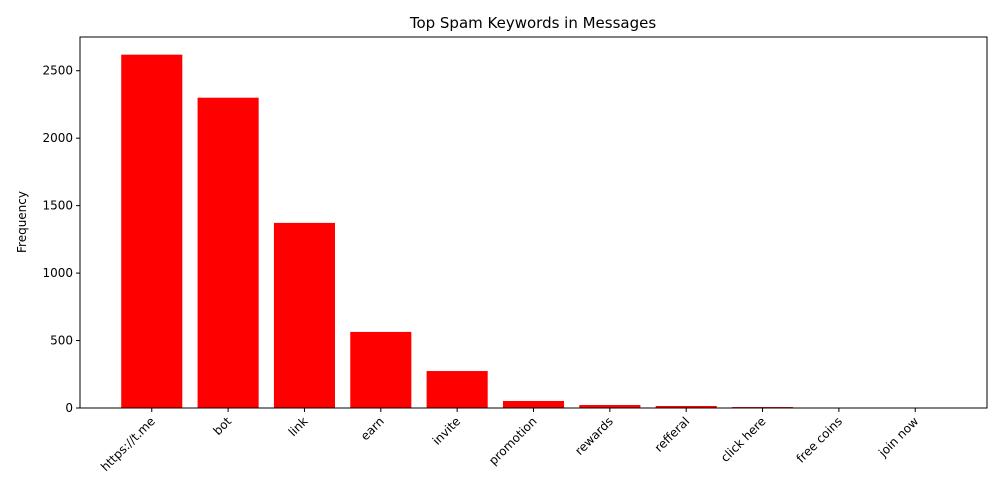 The height and width of the screenshot is (504, 1000). What do you see at coordinates (69, 408) in the screenshot?
I see `y-tick-label: 0` at bounding box center [69, 408].